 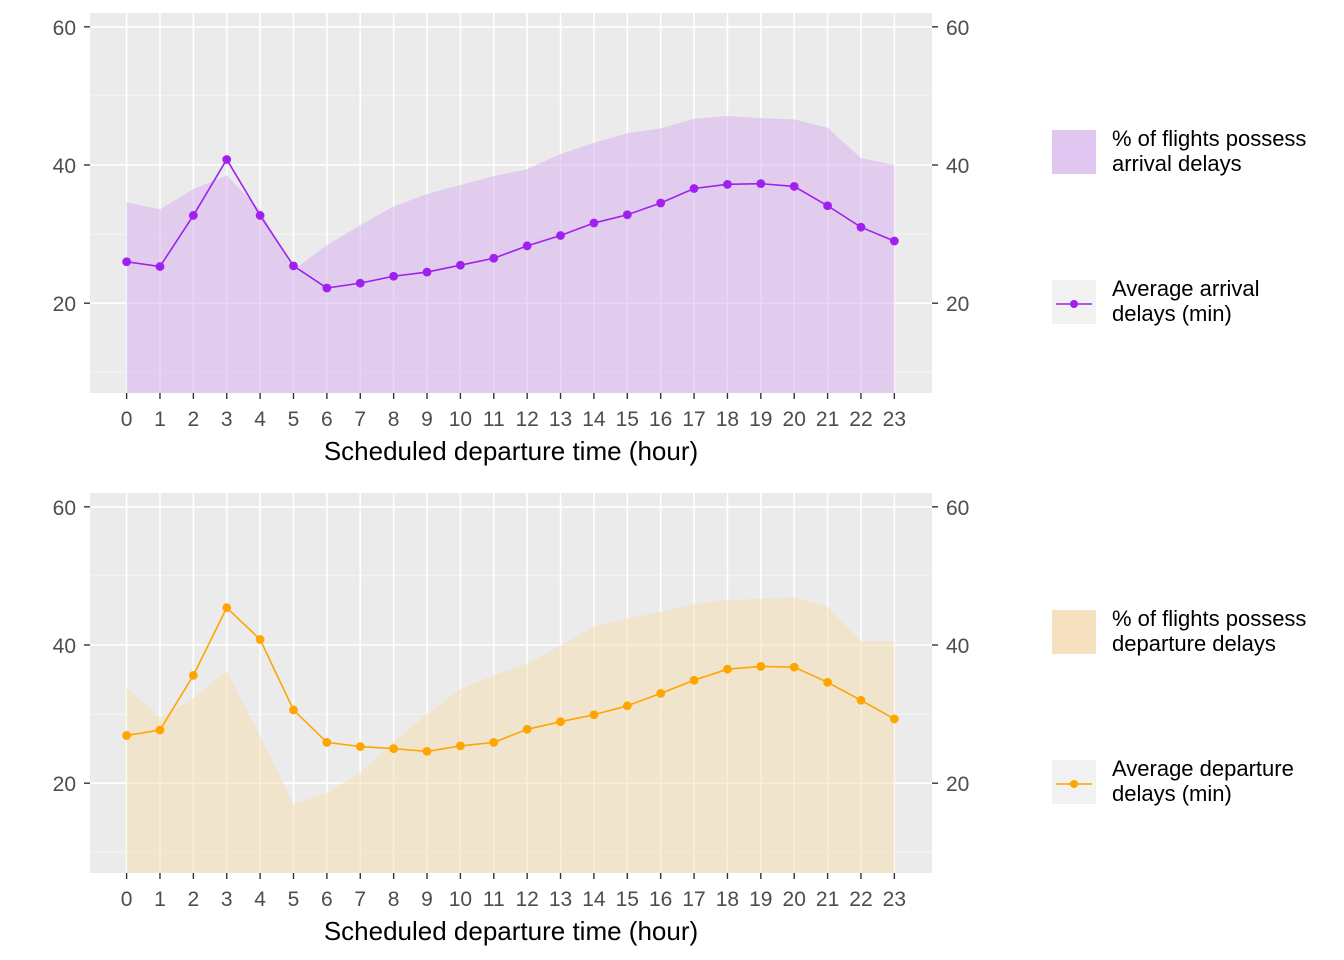 I want to click on x-tick-label: 7, so click(x=360, y=899).